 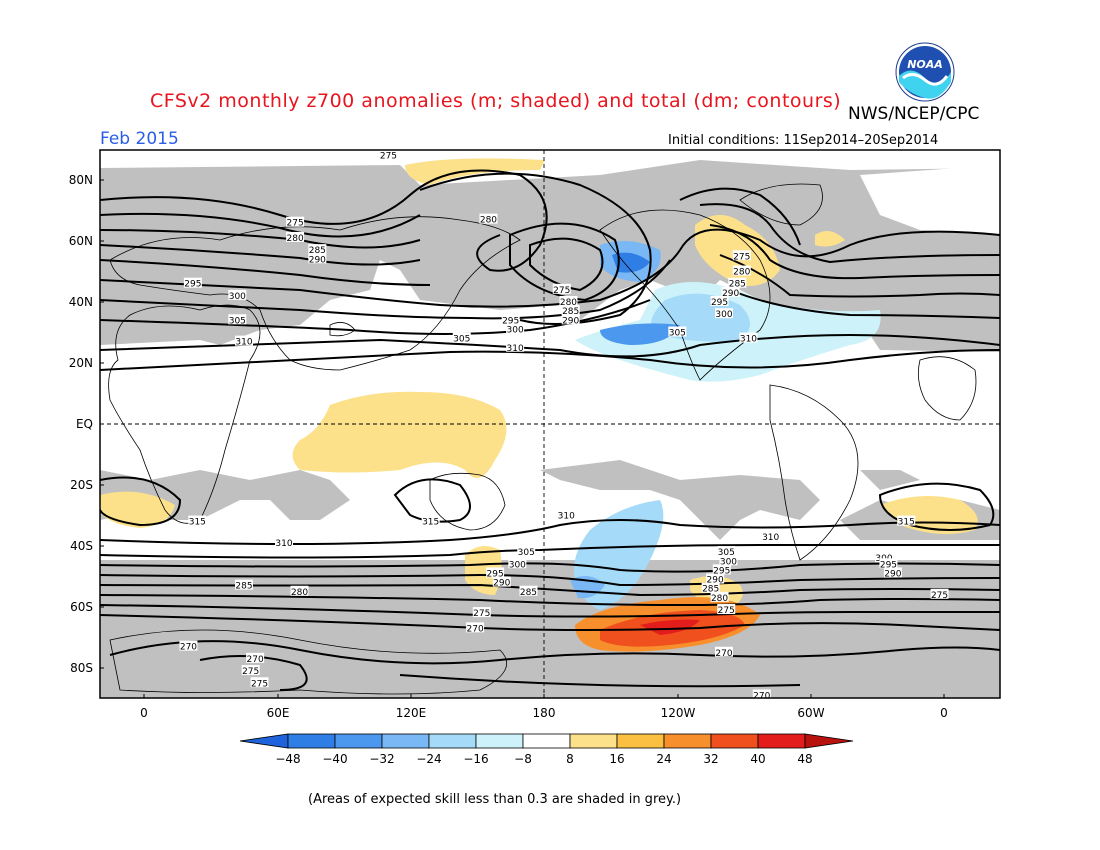 What do you see at coordinates (914, 114) in the screenshot?
I see `agency-label: NWS/NCEP/CPC` at bounding box center [914, 114].